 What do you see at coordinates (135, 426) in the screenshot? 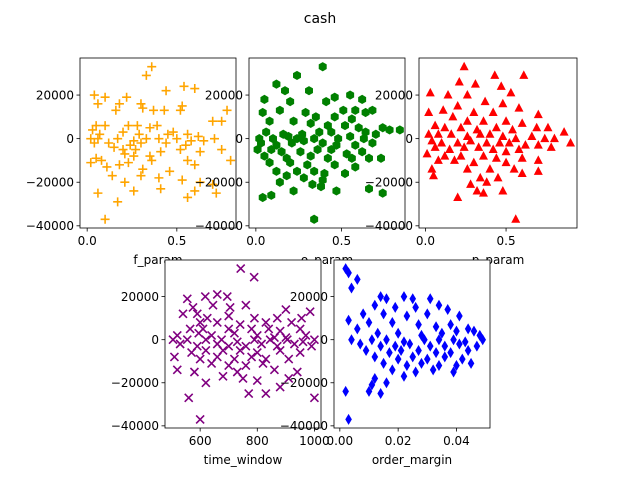
I see `y-tick-label: −40000` at bounding box center [135, 426].